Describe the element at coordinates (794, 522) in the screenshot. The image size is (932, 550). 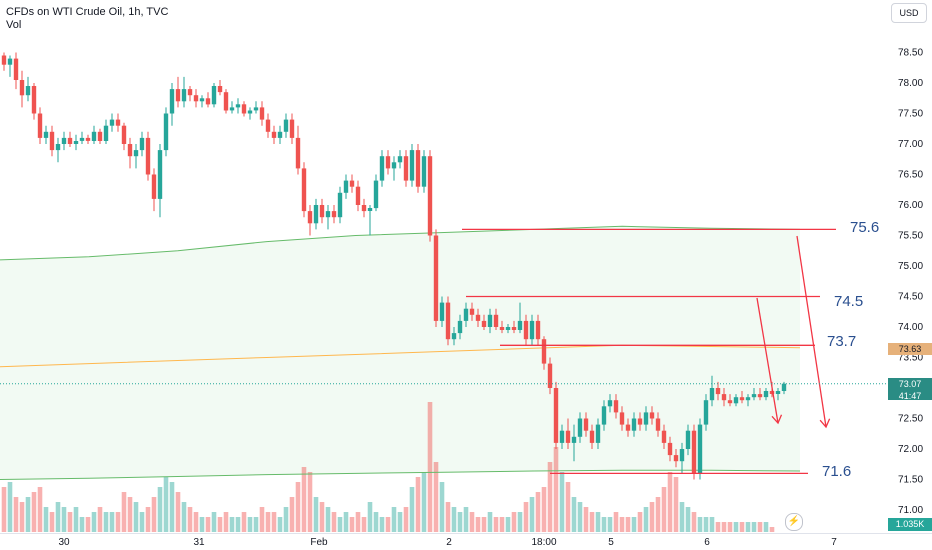
I see `flash-icon: ⚡` at that location.